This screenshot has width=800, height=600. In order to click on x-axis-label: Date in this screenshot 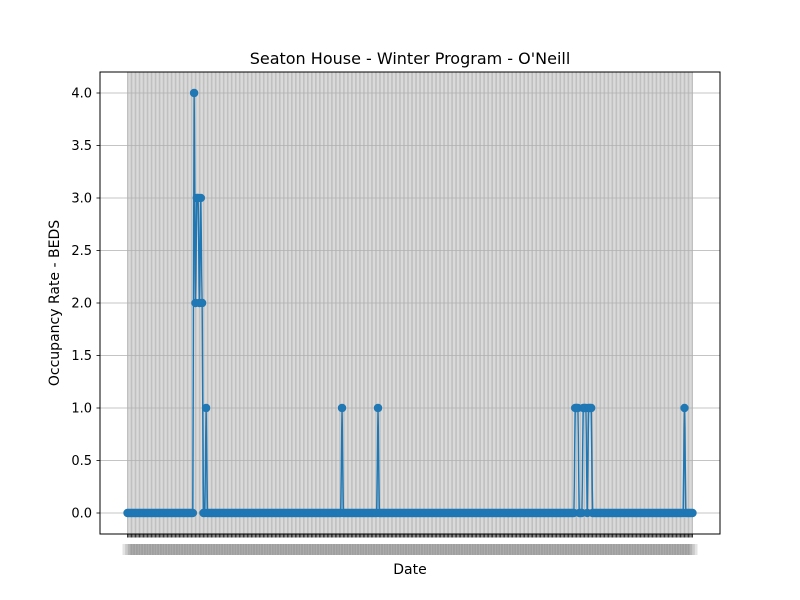, I will do `click(409, 570)`.